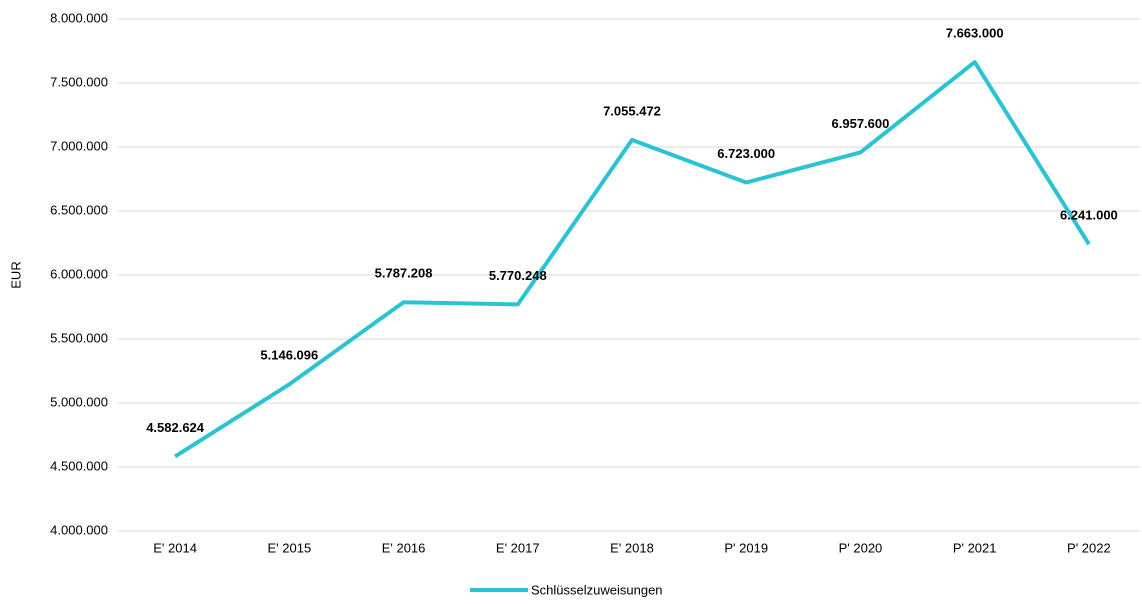  What do you see at coordinates (79, 209) in the screenshot?
I see `y-tick-label: 6.500.000` at bounding box center [79, 209].